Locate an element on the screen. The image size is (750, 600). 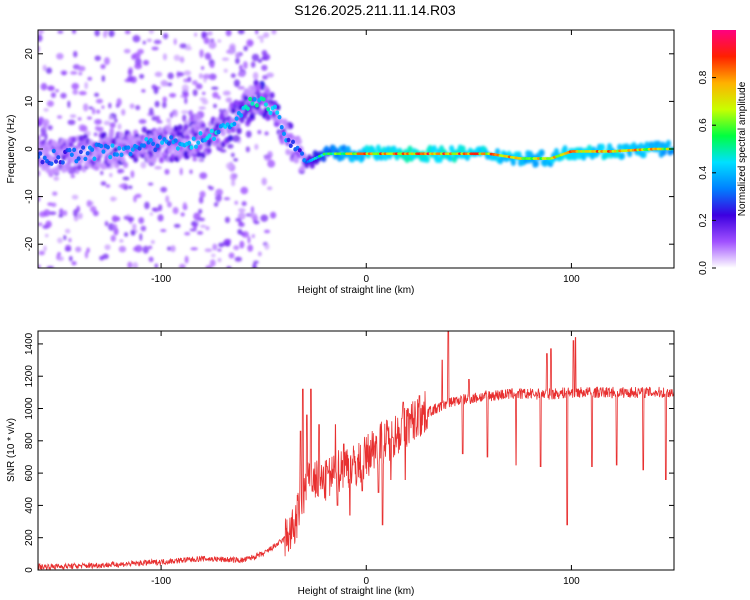
colorbar-tick-label: 0.4 is located at coordinates (703, 172).